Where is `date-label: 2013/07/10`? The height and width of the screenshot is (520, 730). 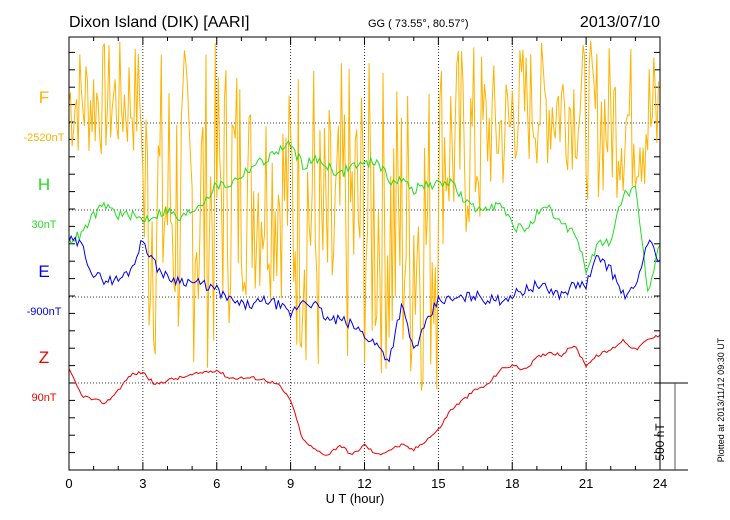 date-label: 2013/07/10 is located at coordinates (620, 22).